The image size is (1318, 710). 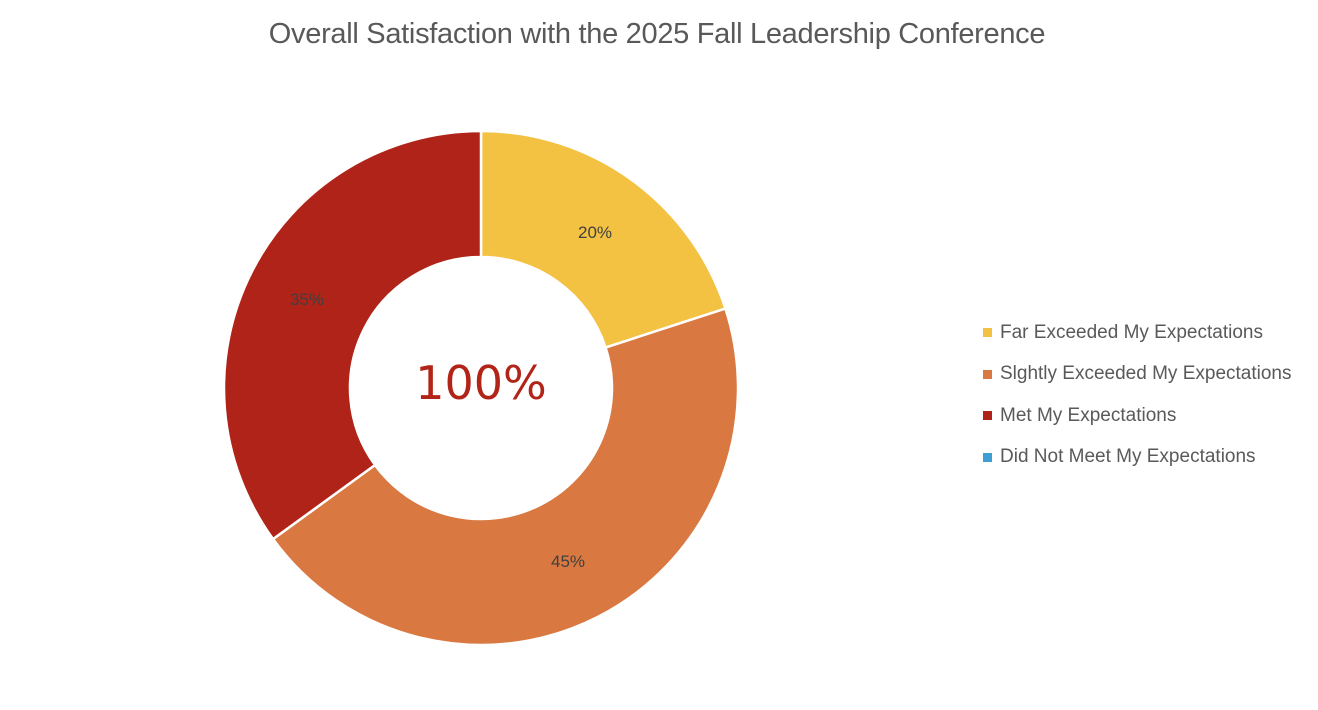 I want to click on slice-label-far-exceeded: 20%, so click(x=595, y=232).